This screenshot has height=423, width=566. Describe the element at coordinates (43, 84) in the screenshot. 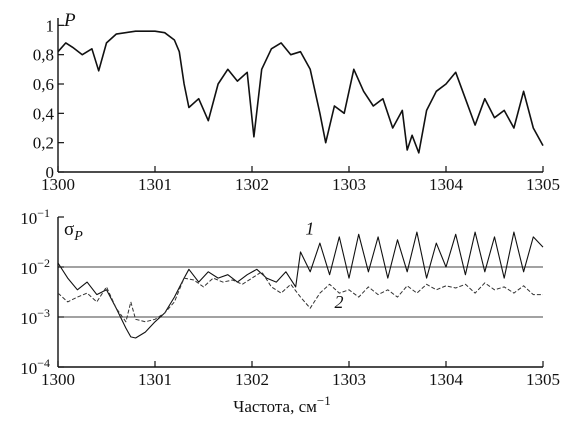

I see `top-y-tick-label: 0,6` at that location.